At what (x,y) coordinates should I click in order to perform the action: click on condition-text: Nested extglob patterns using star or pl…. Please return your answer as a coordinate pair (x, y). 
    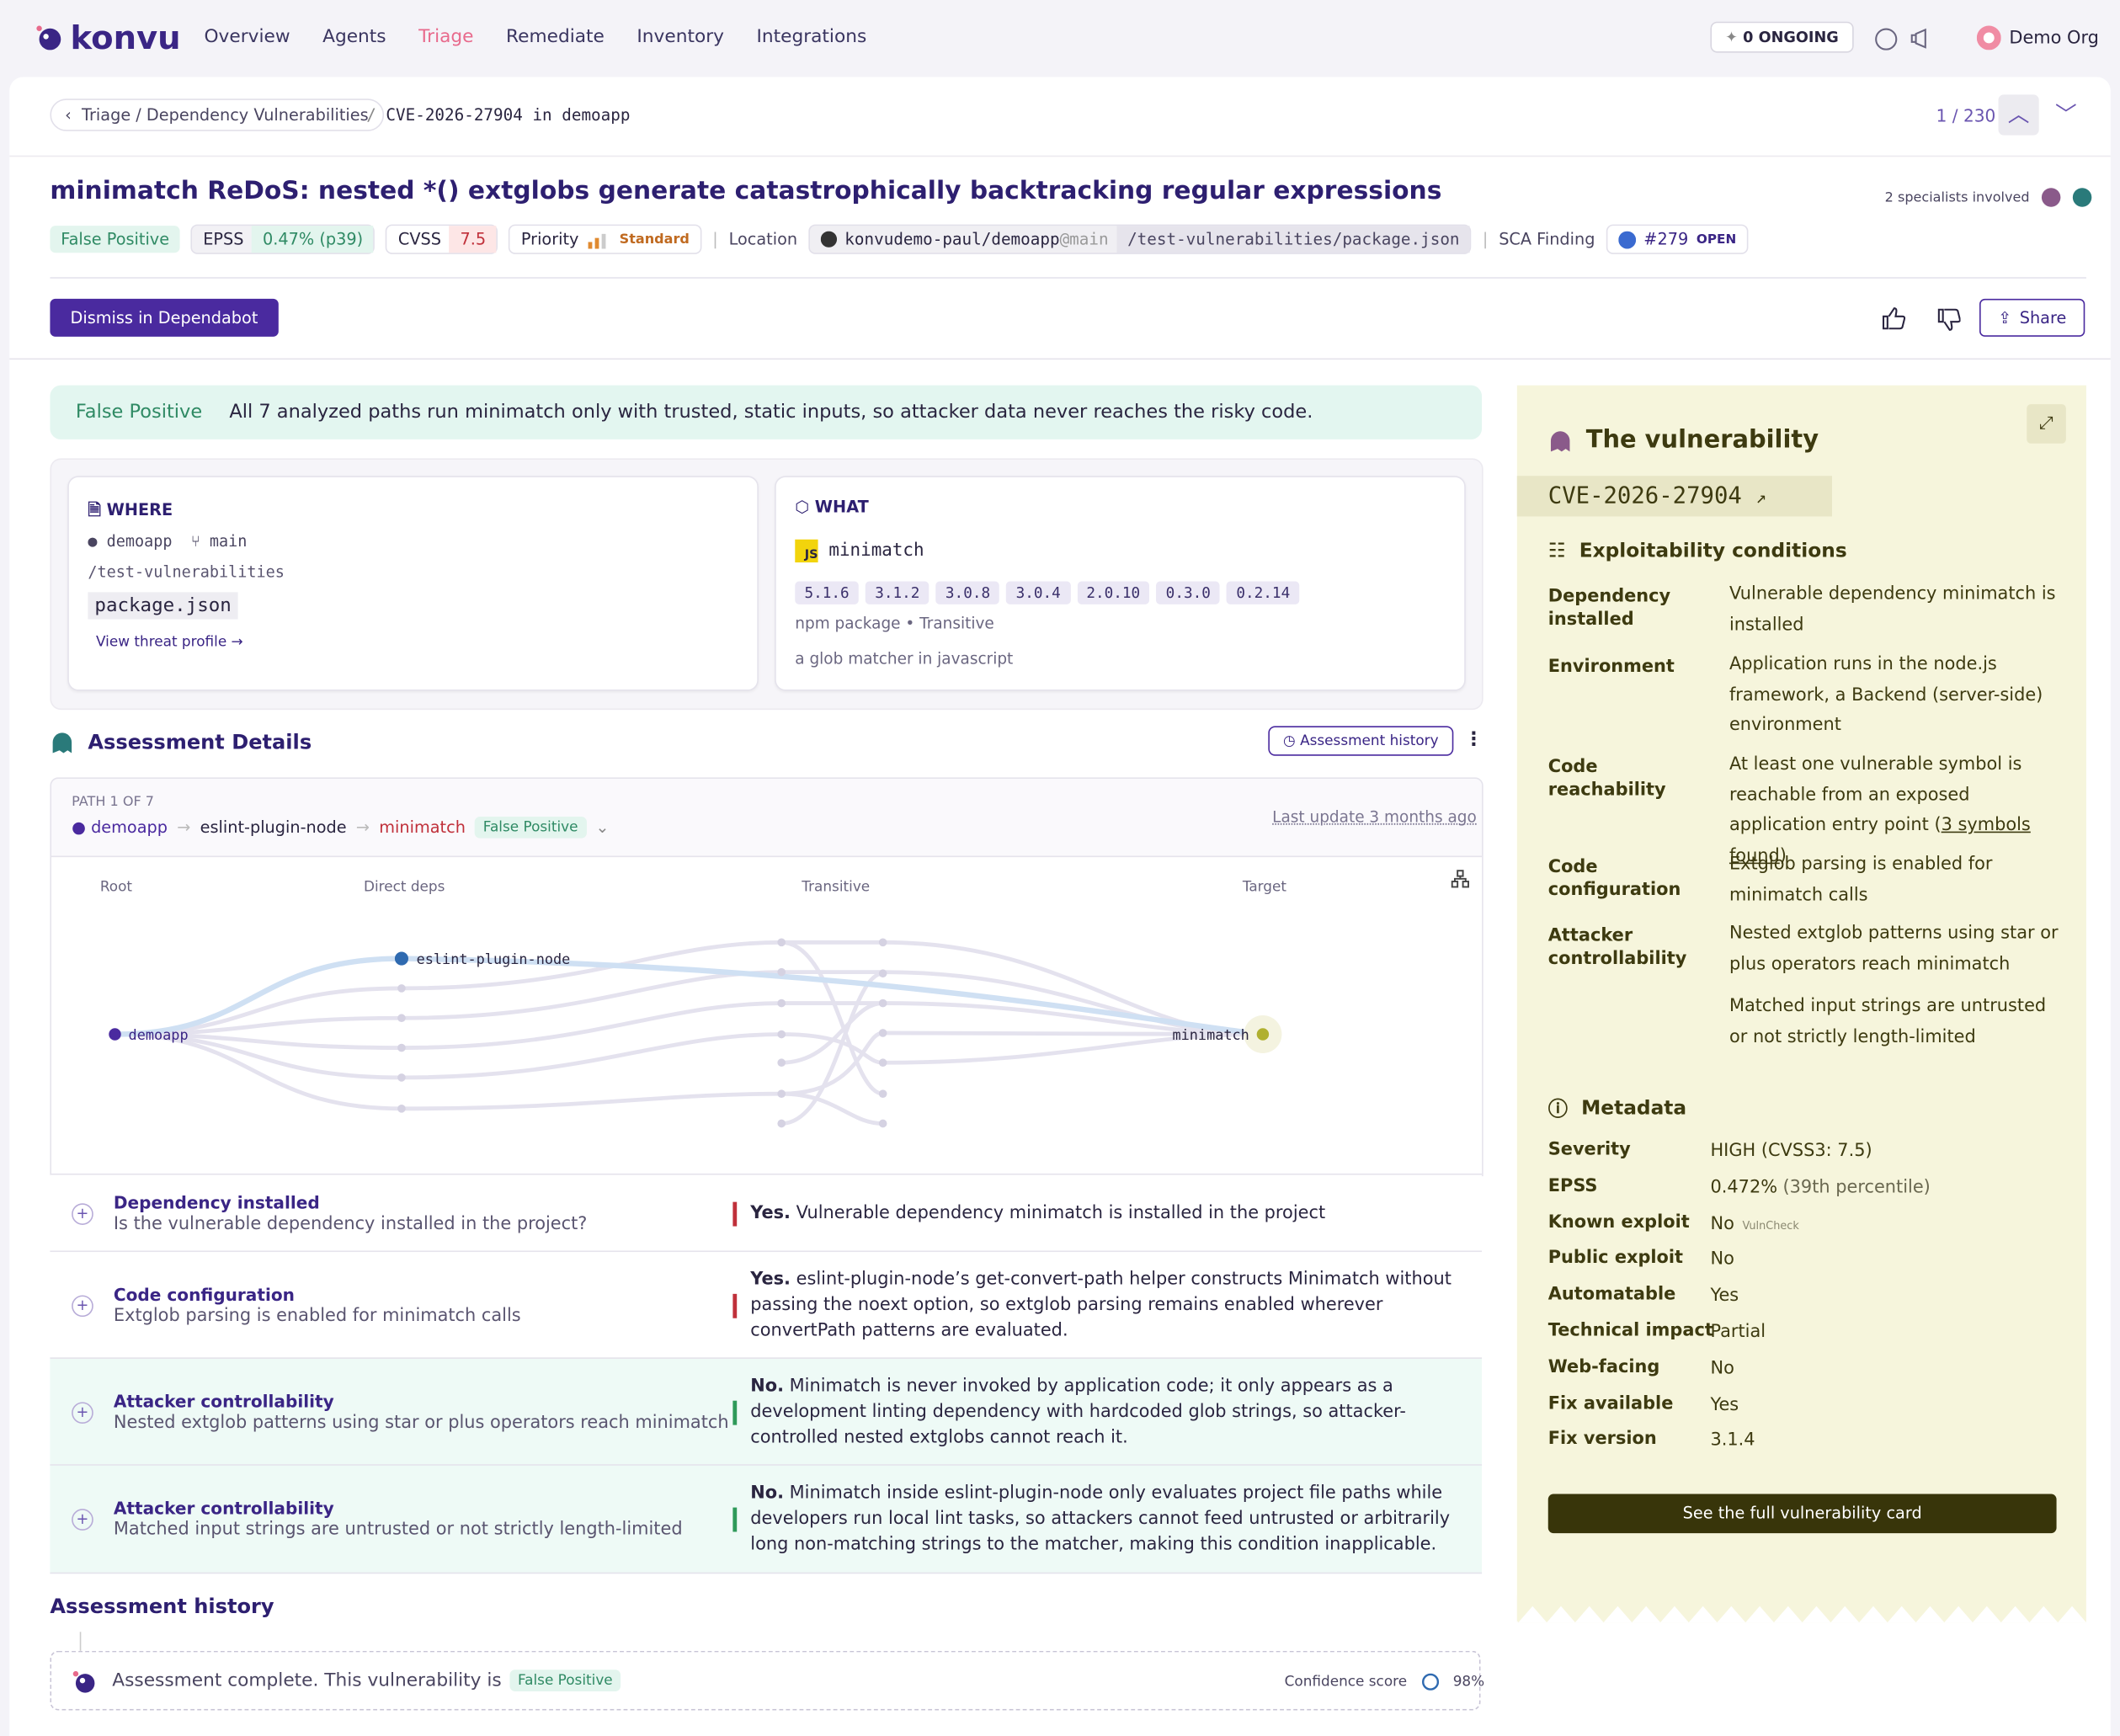
    Looking at the image, I should click on (1894, 949).